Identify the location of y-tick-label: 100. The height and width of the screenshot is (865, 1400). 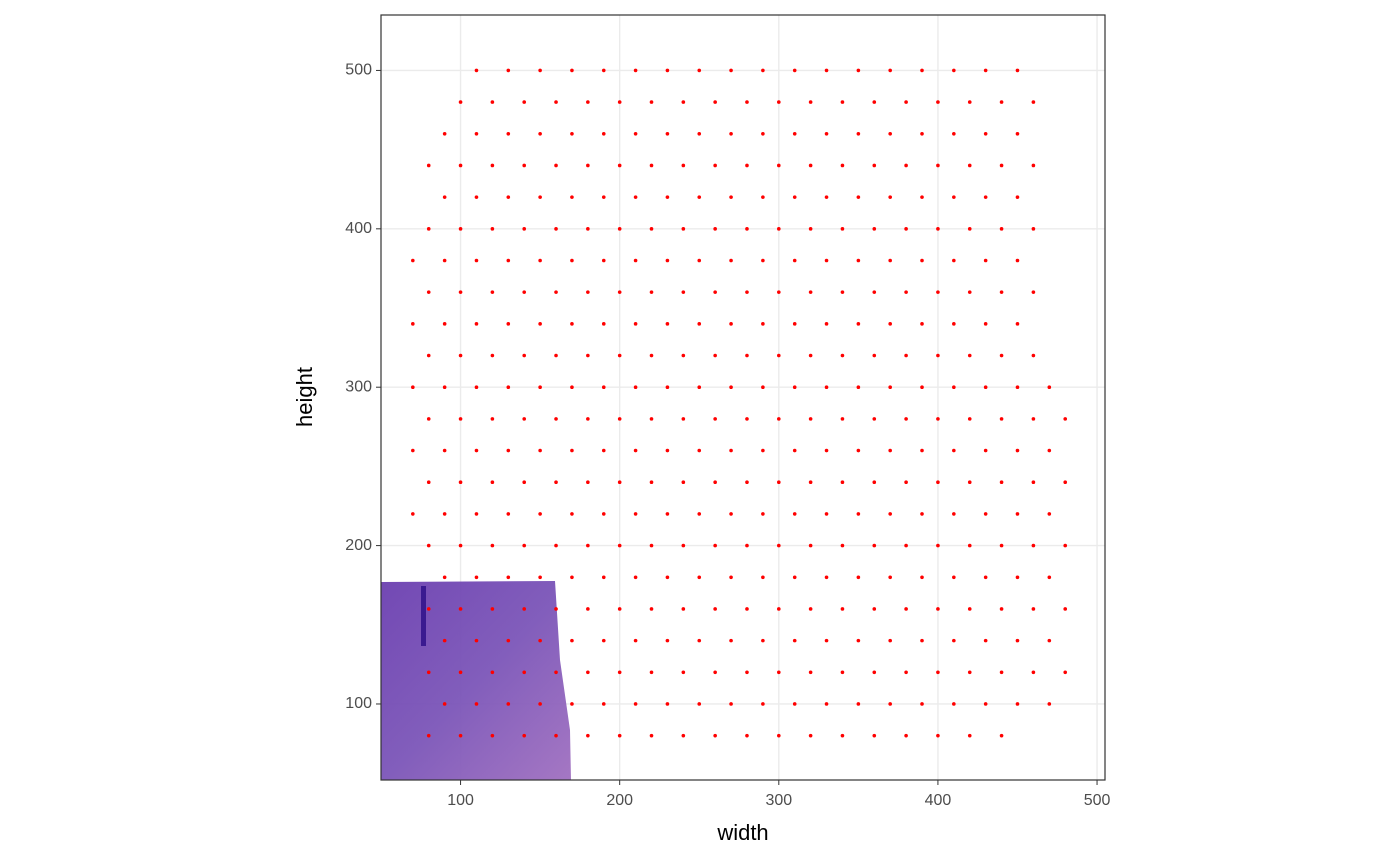
(358, 703).